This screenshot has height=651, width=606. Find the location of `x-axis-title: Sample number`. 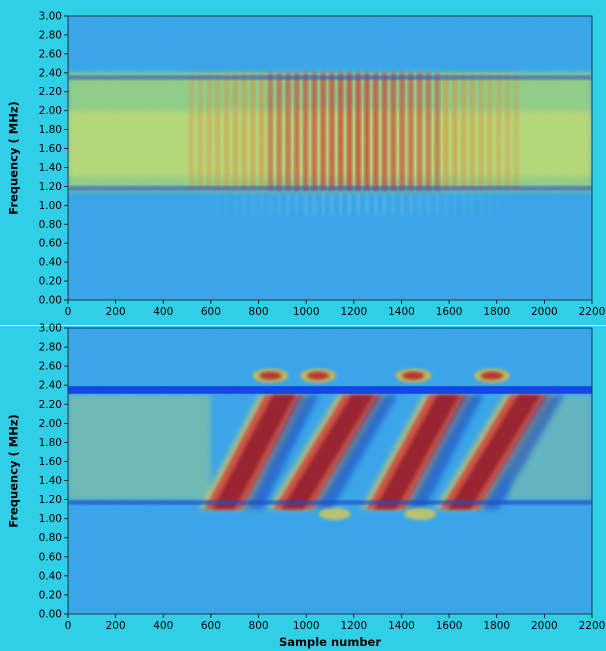

x-axis-title: Sample number is located at coordinates (330, 642).